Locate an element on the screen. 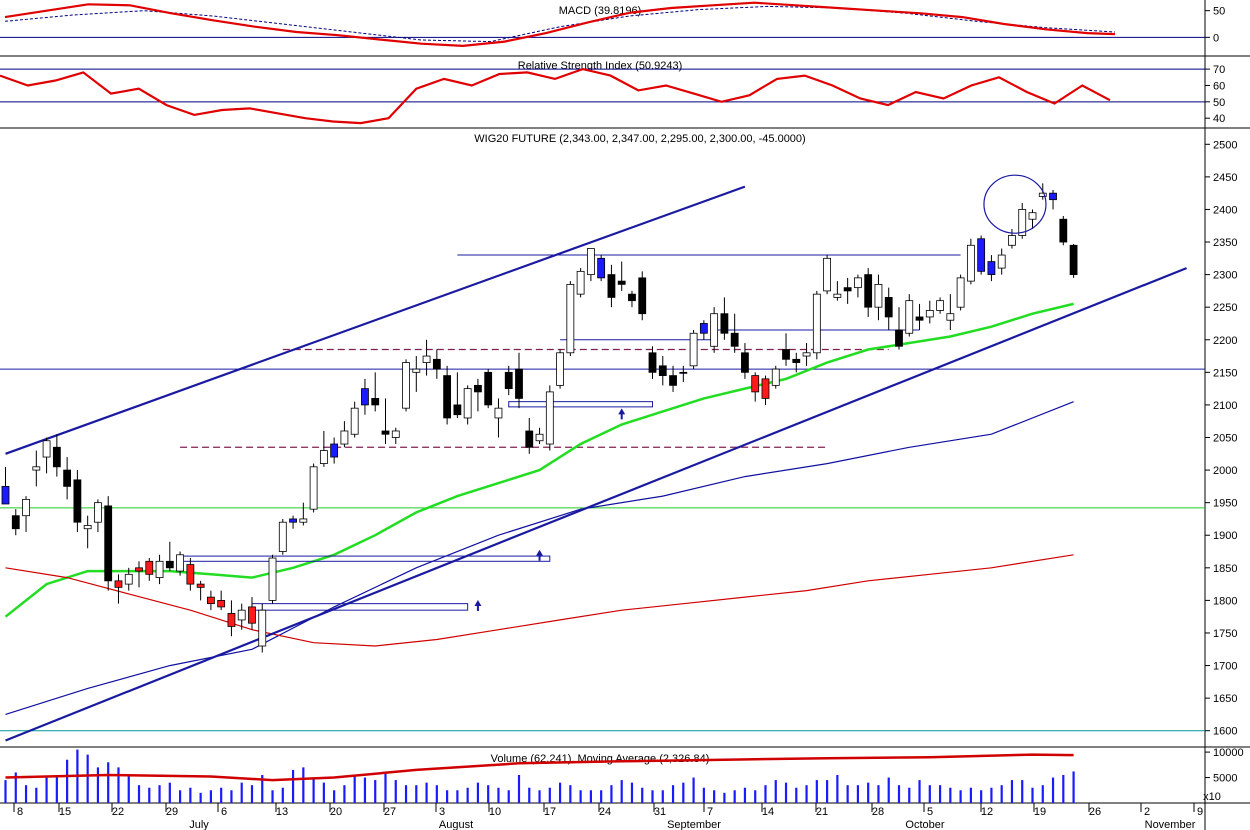  x-month-label: November is located at coordinates (1170, 824).